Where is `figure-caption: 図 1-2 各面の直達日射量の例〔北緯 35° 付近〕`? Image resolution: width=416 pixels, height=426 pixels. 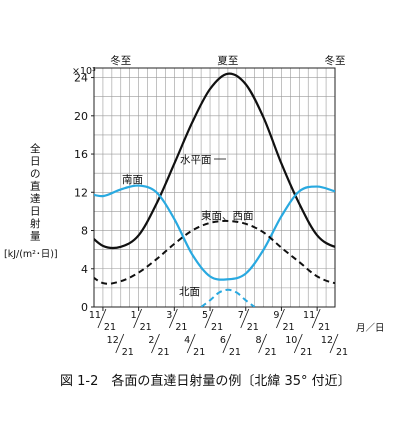
figure-caption: 図 1-2 各面の直達日射量の例〔北緯 35° 付近〕 is located at coordinates (205, 381).